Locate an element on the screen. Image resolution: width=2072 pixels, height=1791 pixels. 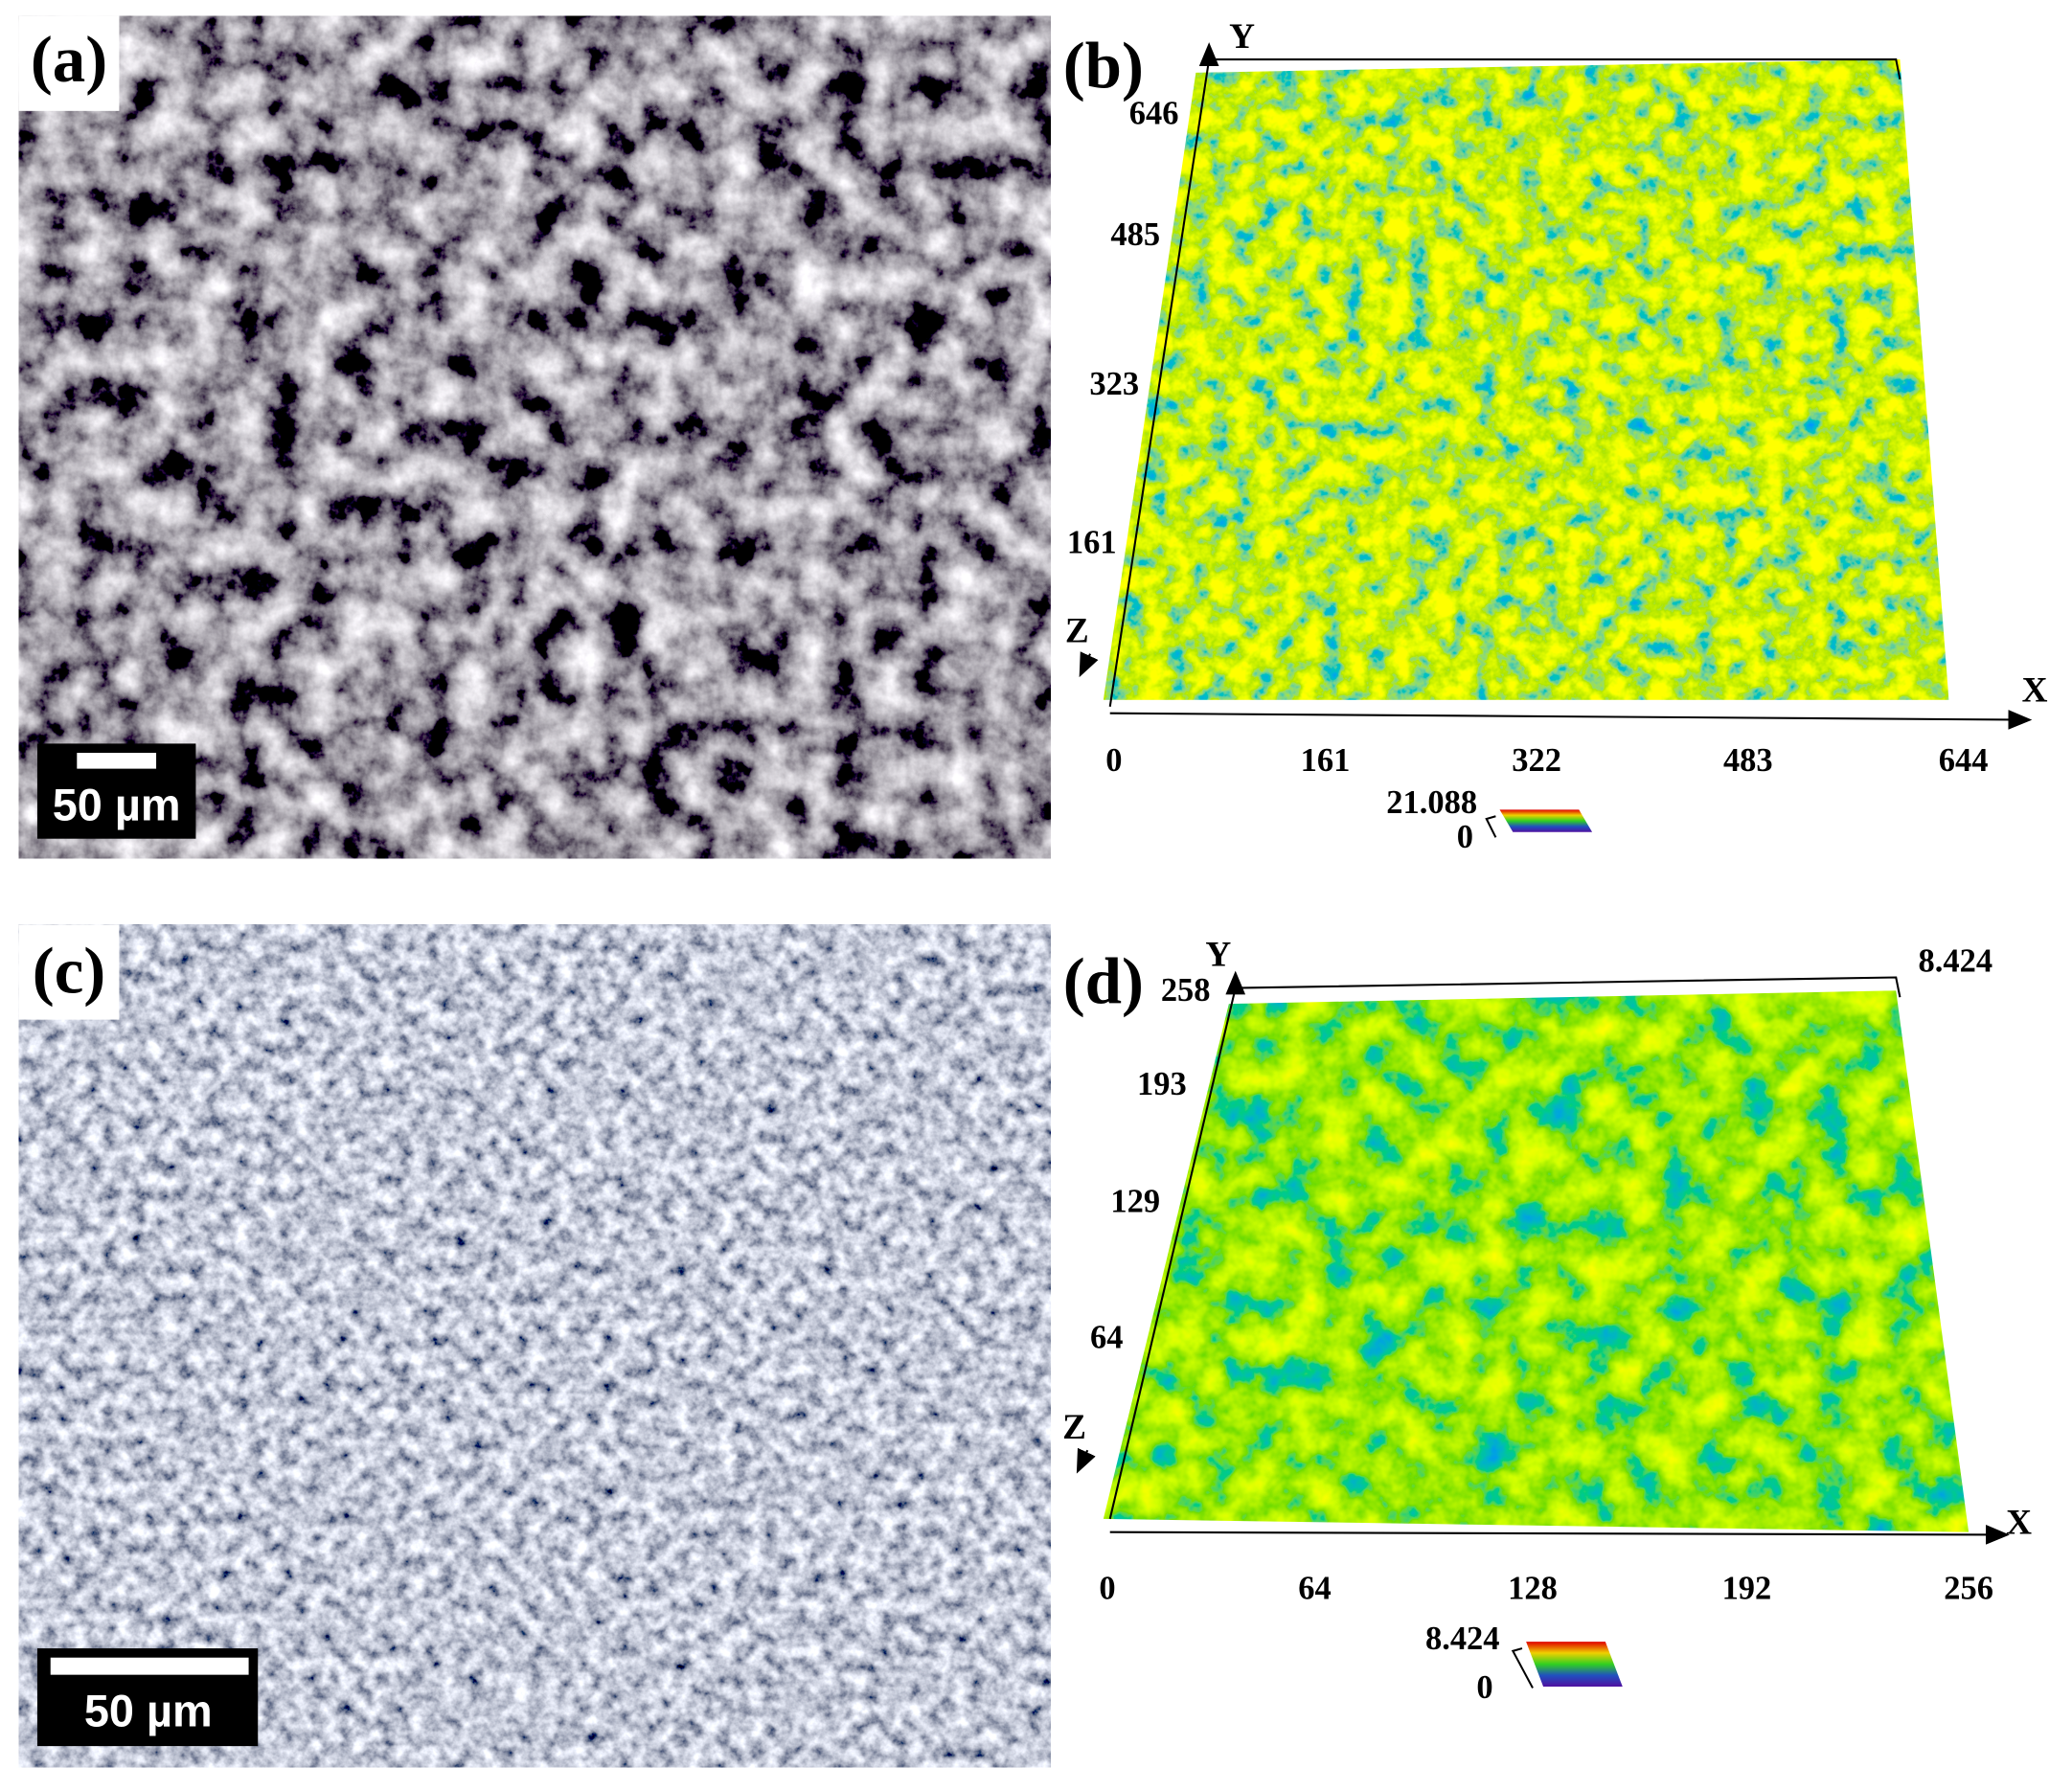
x-tick-label: 483 is located at coordinates (1748, 760).